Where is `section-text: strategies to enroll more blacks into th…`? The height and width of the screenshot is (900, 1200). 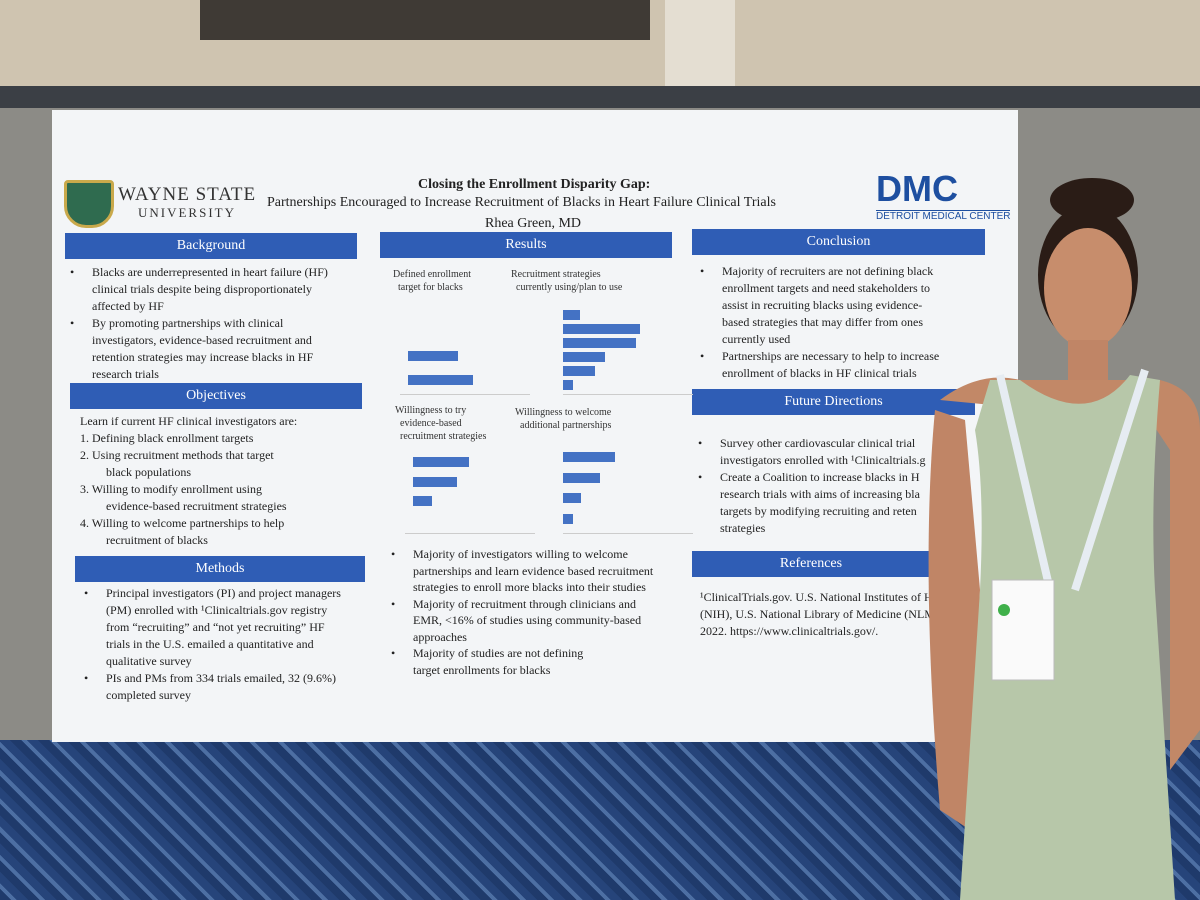
section-text: strategies to enroll more blacks into th… is located at coordinates (529, 587).